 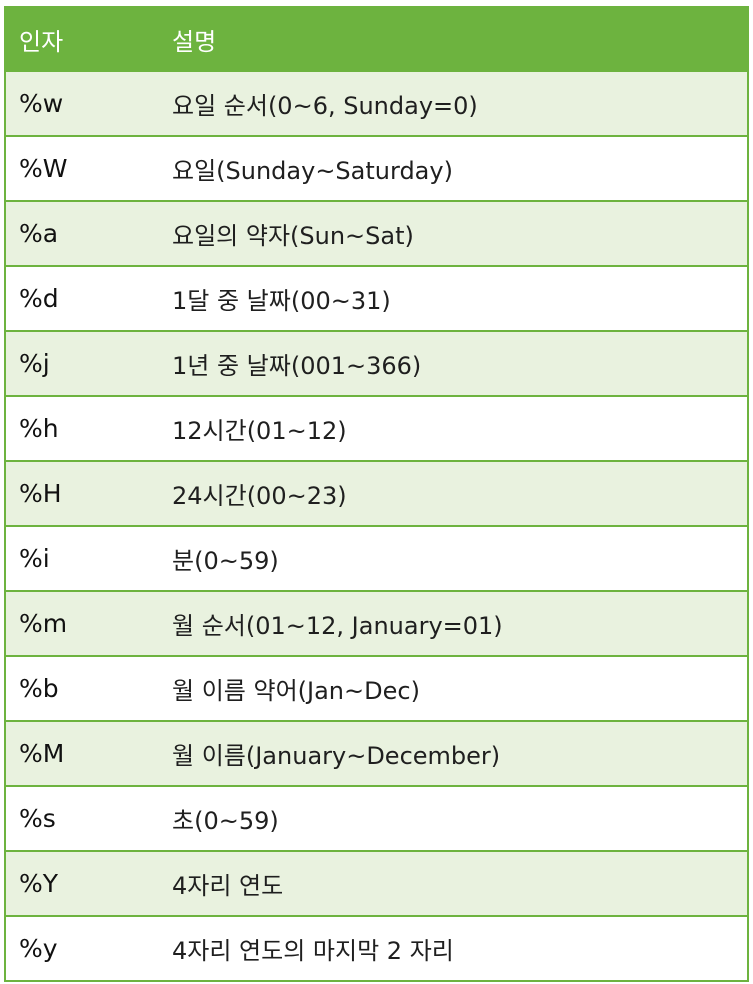 What do you see at coordinates (82, 818) in the screenshot?
I see `row-arg: %s` at bounding box center [82, 818].